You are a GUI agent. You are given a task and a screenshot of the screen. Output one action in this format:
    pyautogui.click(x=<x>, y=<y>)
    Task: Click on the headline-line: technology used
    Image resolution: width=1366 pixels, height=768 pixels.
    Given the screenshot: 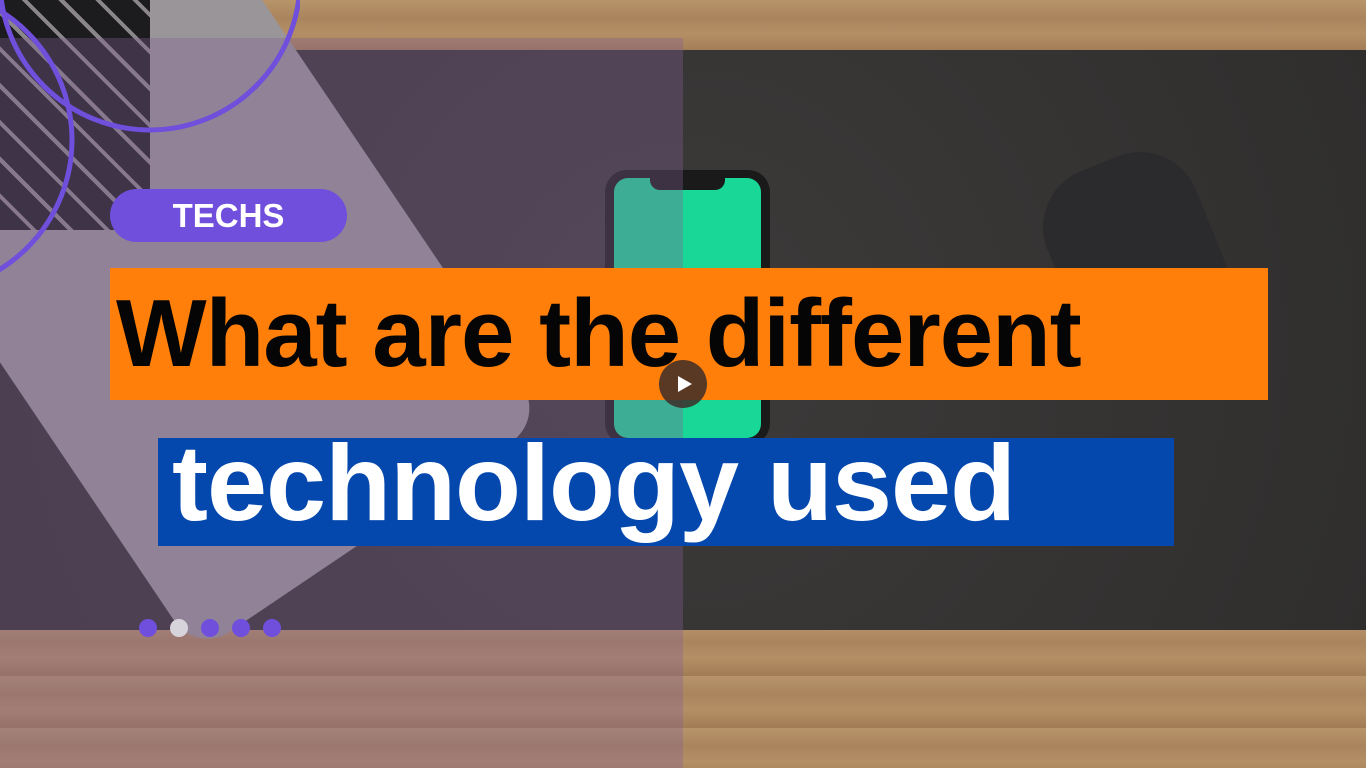 What is the action you would take?
    pyautogui.click(x=594, y=482)
    